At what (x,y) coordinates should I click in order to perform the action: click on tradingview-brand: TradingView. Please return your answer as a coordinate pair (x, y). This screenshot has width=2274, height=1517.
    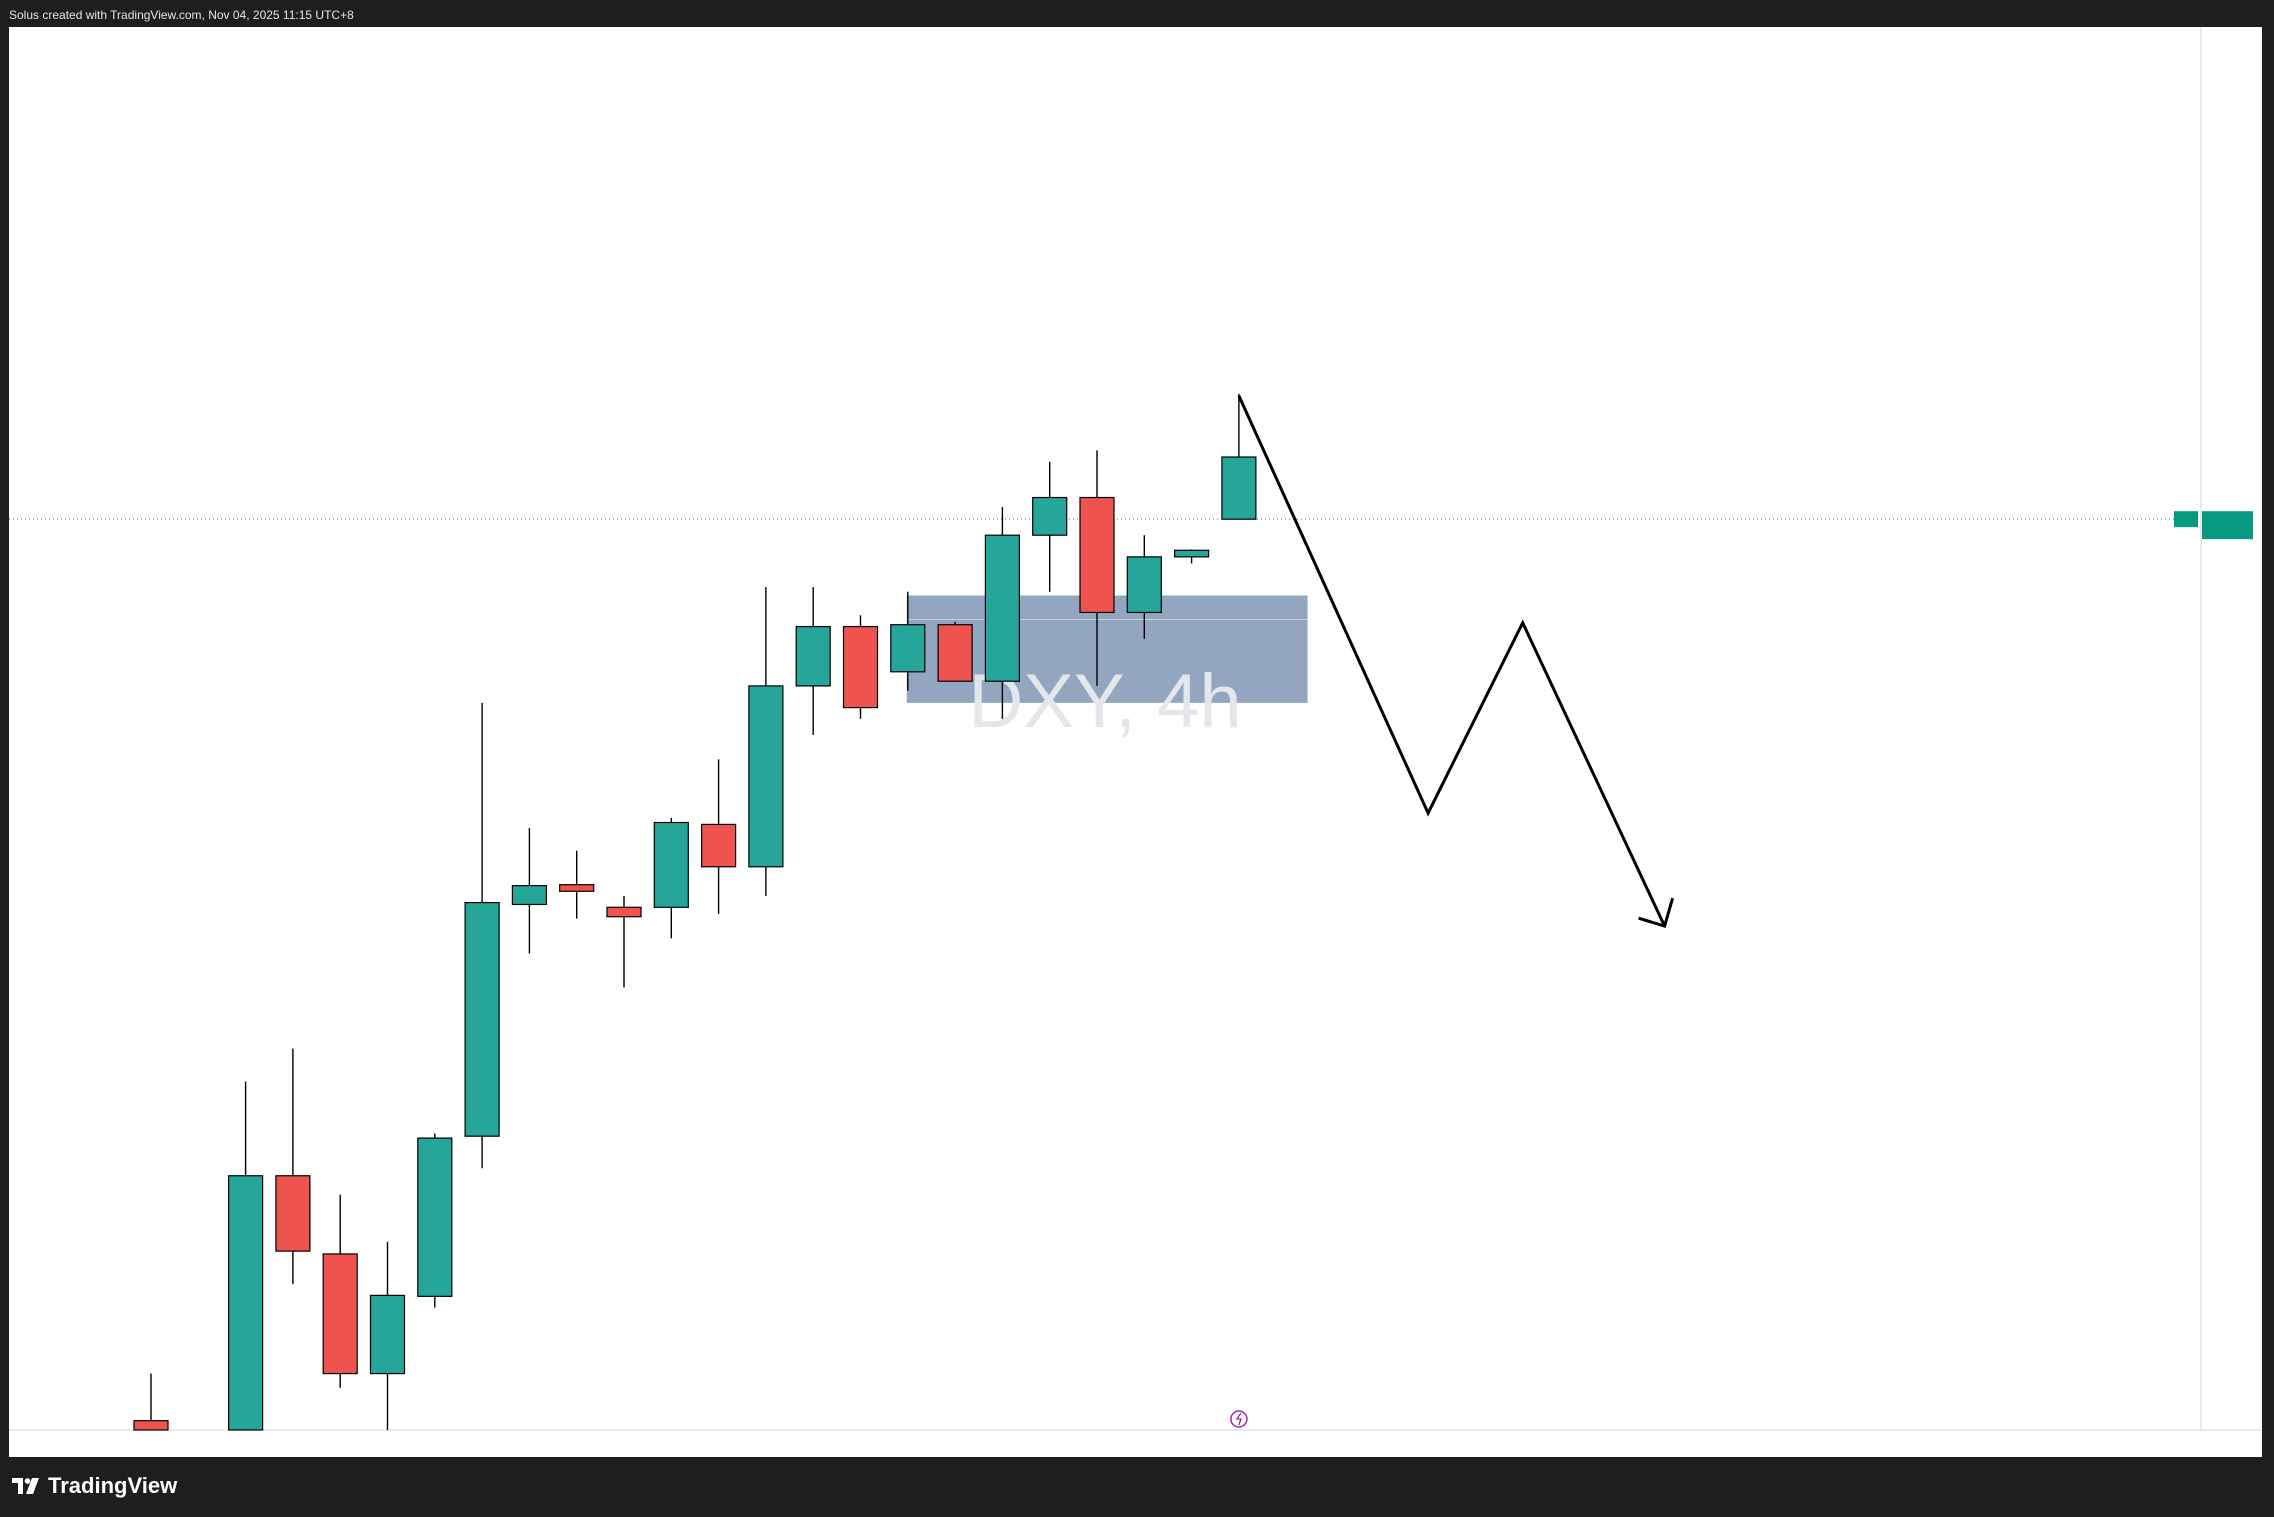
    Looking at the image, I should click on (94, 1486).